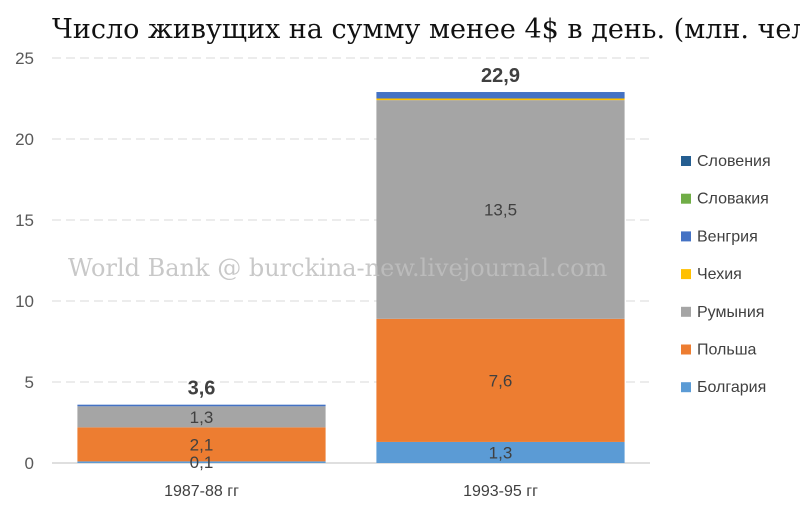 The height and width of the screenshot is (513, 800). What do you see at coordinates (24, 58) in the screenshot?
I see `y-tick-label: 25` at bounding box center [24, 58].